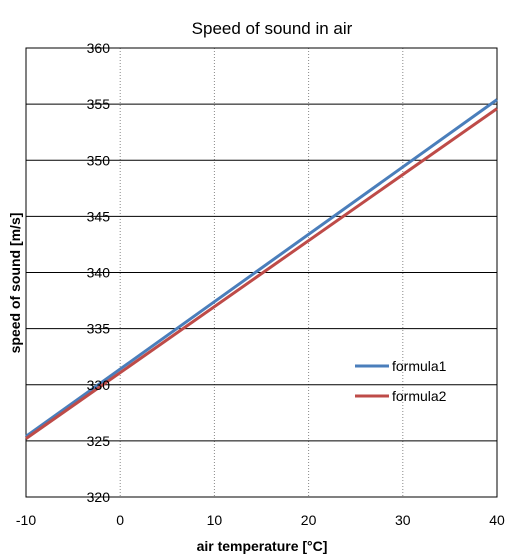  Describe the element at coordinates (99, 329) in the screenshot. I see `y-tick-label: 335` at that location.